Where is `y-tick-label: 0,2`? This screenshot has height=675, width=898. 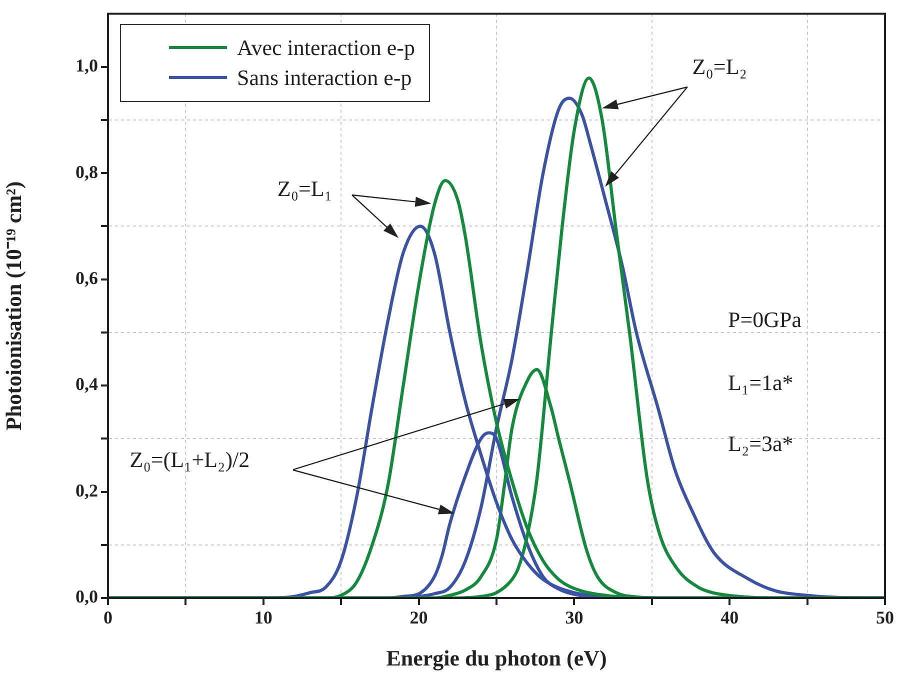
y-tick-label: 0,2 is located at coordinates (87, 490).